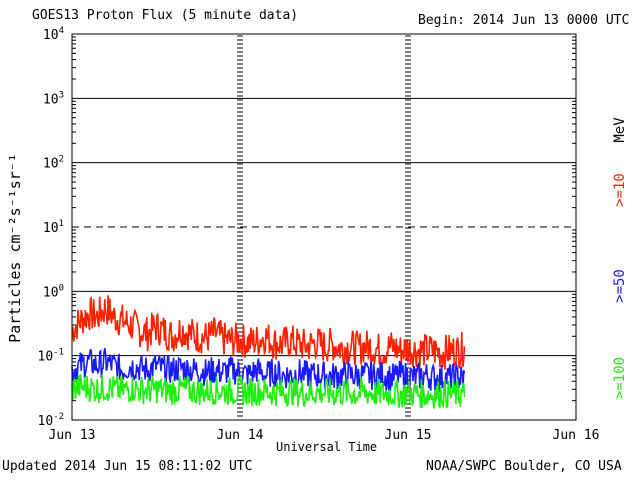 The width and height of the screenshot is (640, 480). I want to click on x-tick-label: Jun 14, so click(240, 435).